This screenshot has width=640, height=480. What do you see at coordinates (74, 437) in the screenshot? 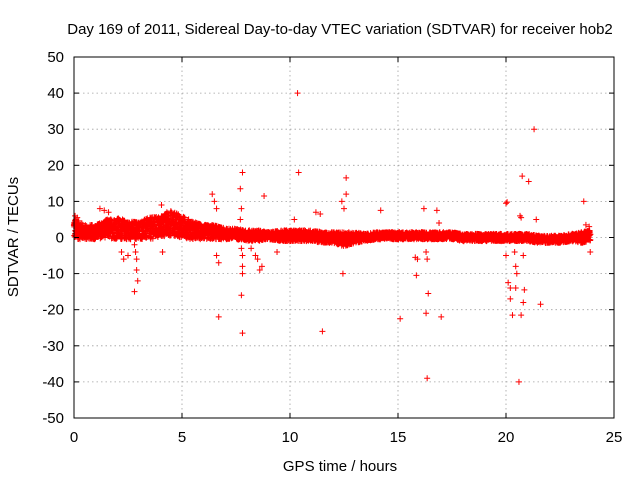
I see `x-tick-label: 0` at bounding box center [74, 437].